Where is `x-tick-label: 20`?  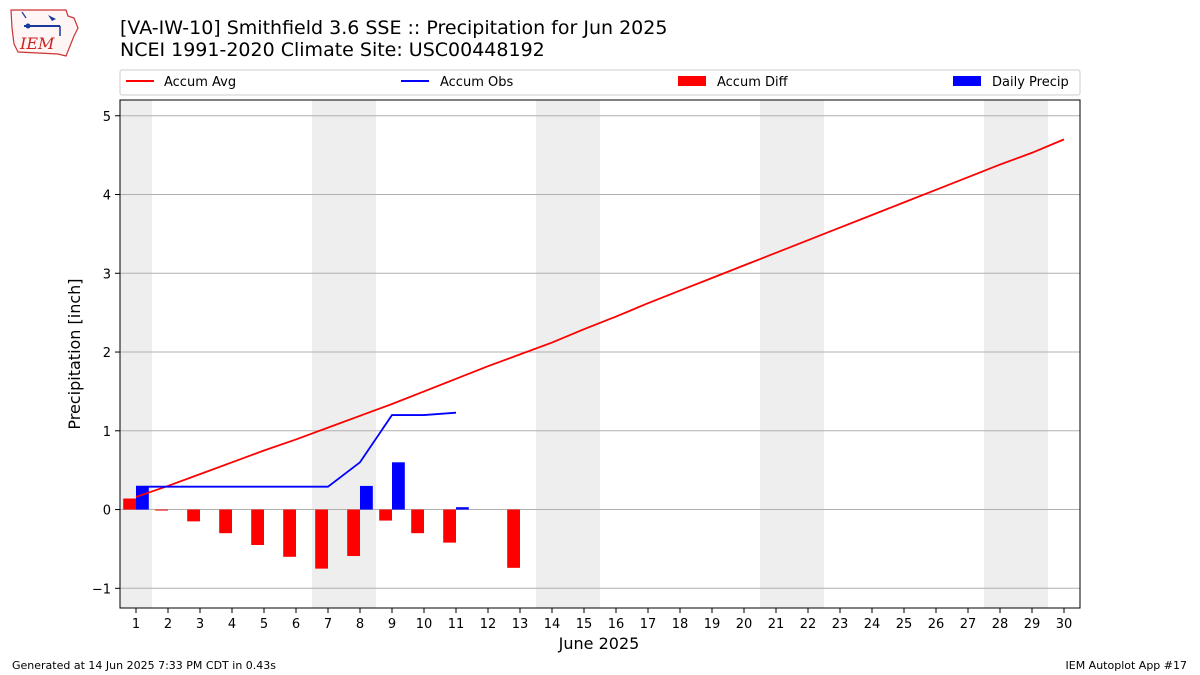 x-tick-label: 20 is located at coordinates (744, 624).